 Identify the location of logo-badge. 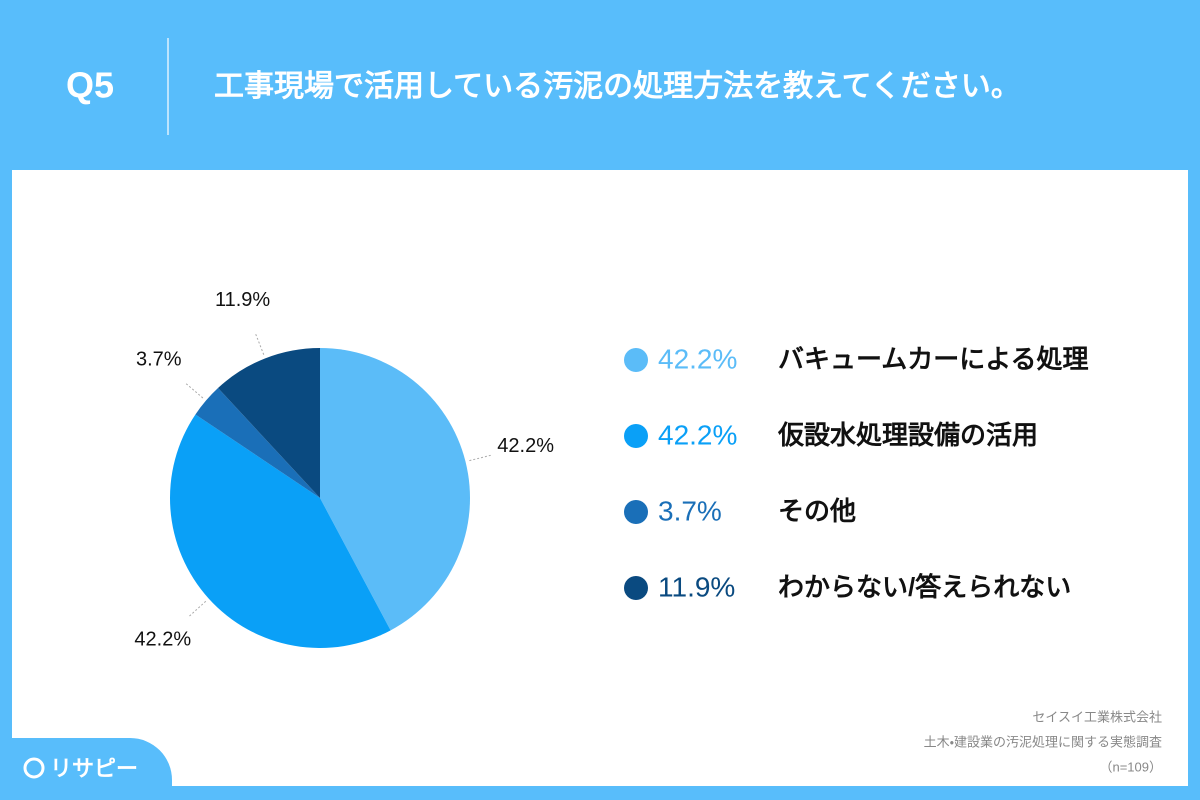
(86, 769).